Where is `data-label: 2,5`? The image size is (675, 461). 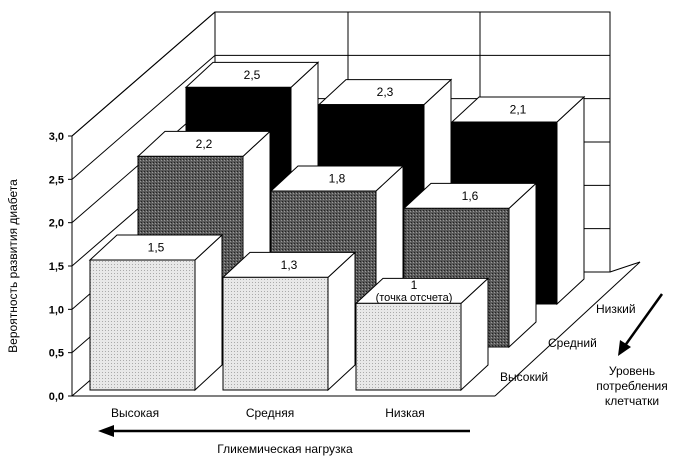 data-label: 2,5 is located at coordinates (252, 75).